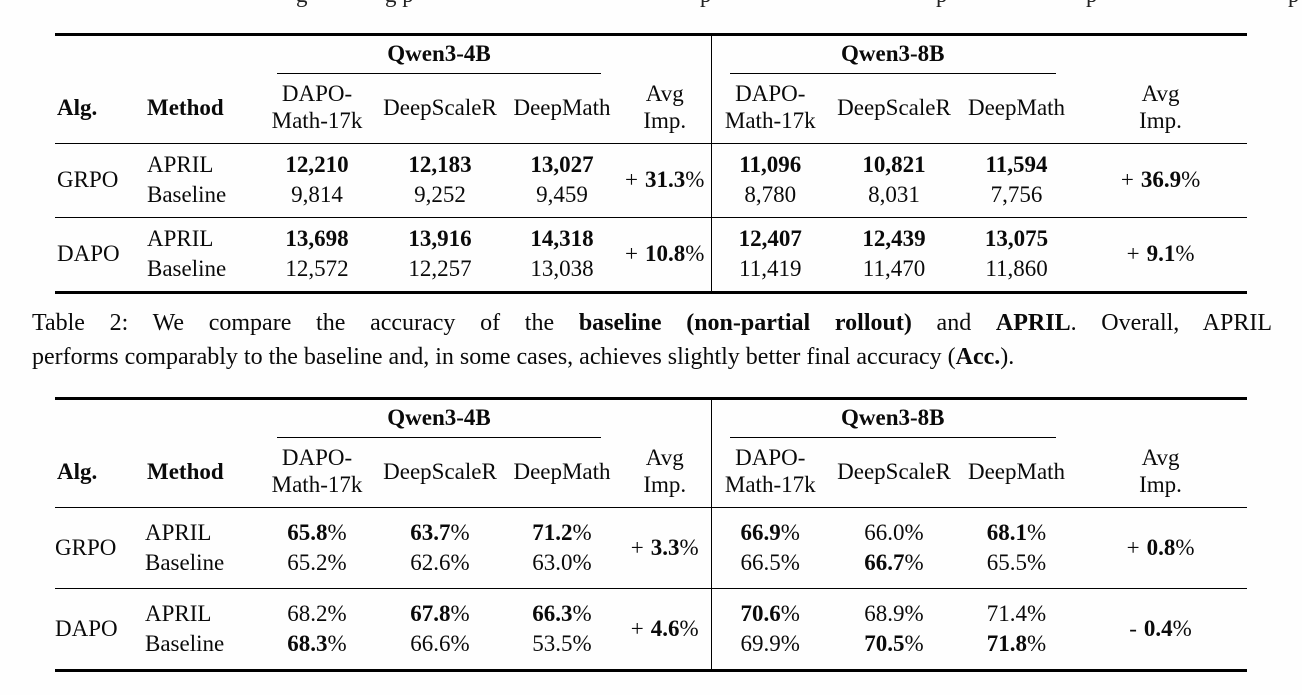 Image resolution: width=1302 pixels, height=695 pixels. Describe the element at coordinates (100, 473) in the screenshot. I see `col-header-alg: Alg.` at that location.